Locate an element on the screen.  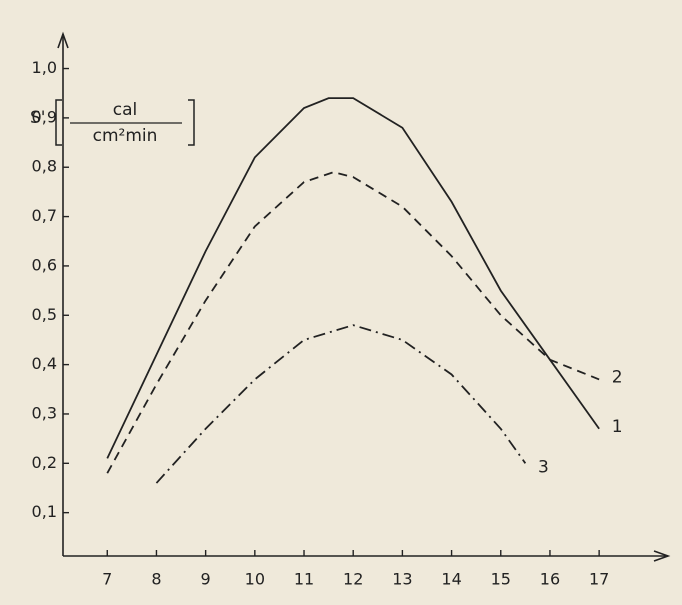
unit-bracket is located at coordinates (125, 122).